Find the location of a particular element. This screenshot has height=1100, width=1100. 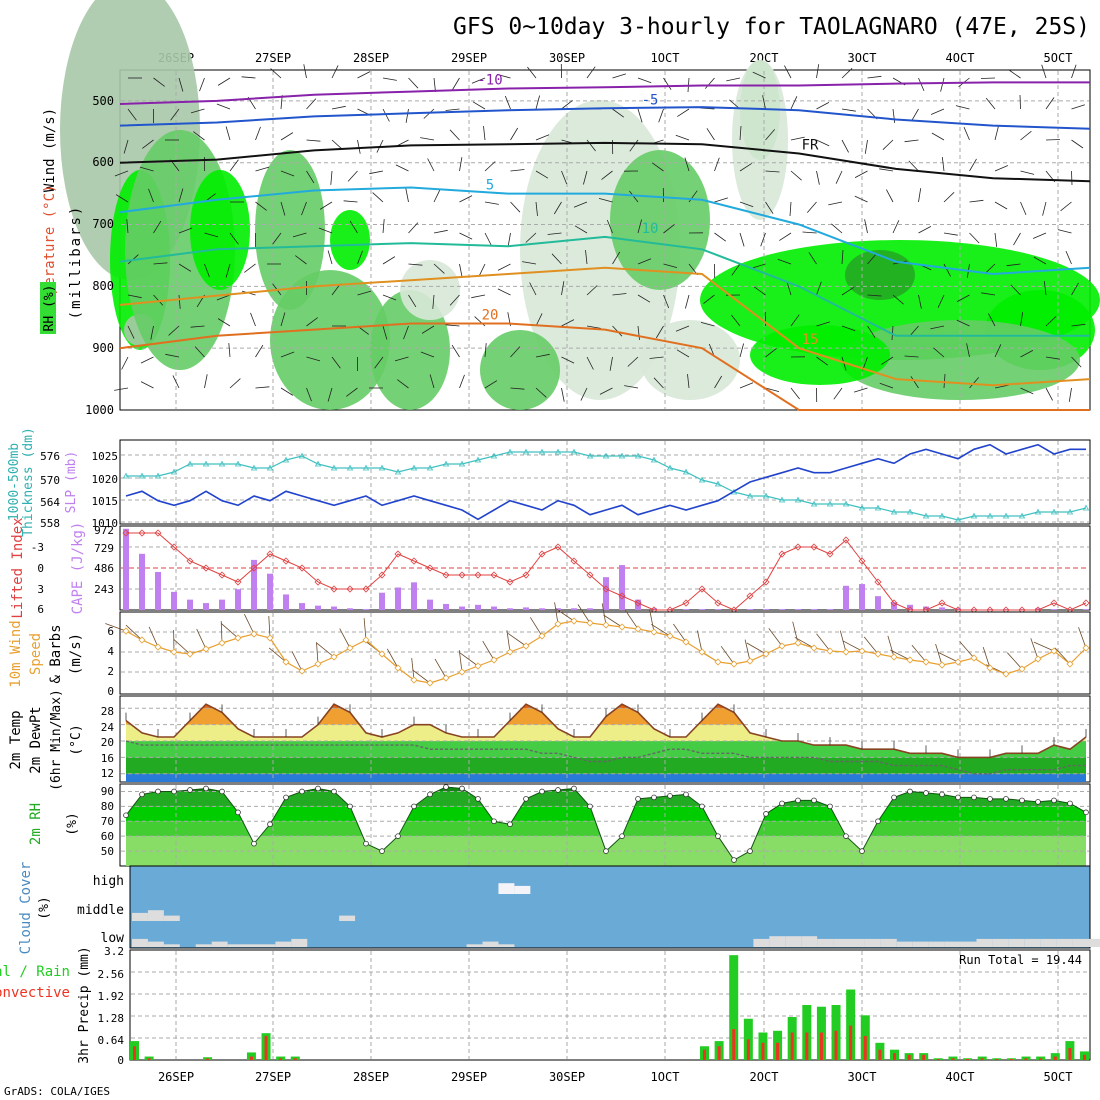

bottom-date-label: 2OCT is located at coordinates (764, 1077).